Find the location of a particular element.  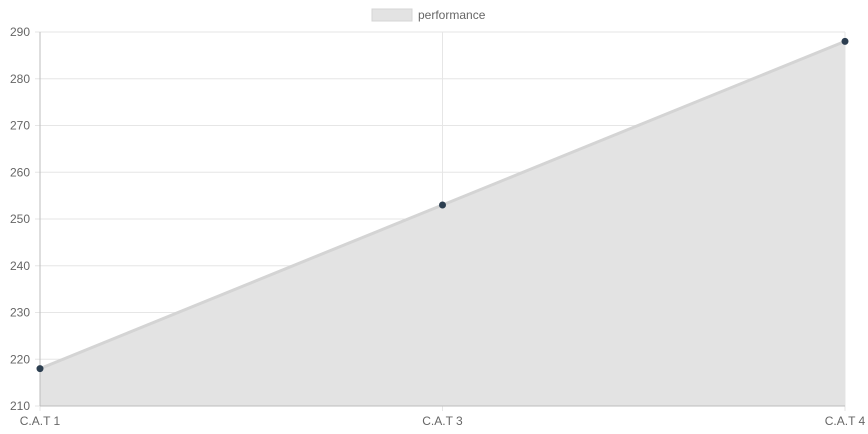

y-tick-label-280: 280 is located at coordinates (20, 79).